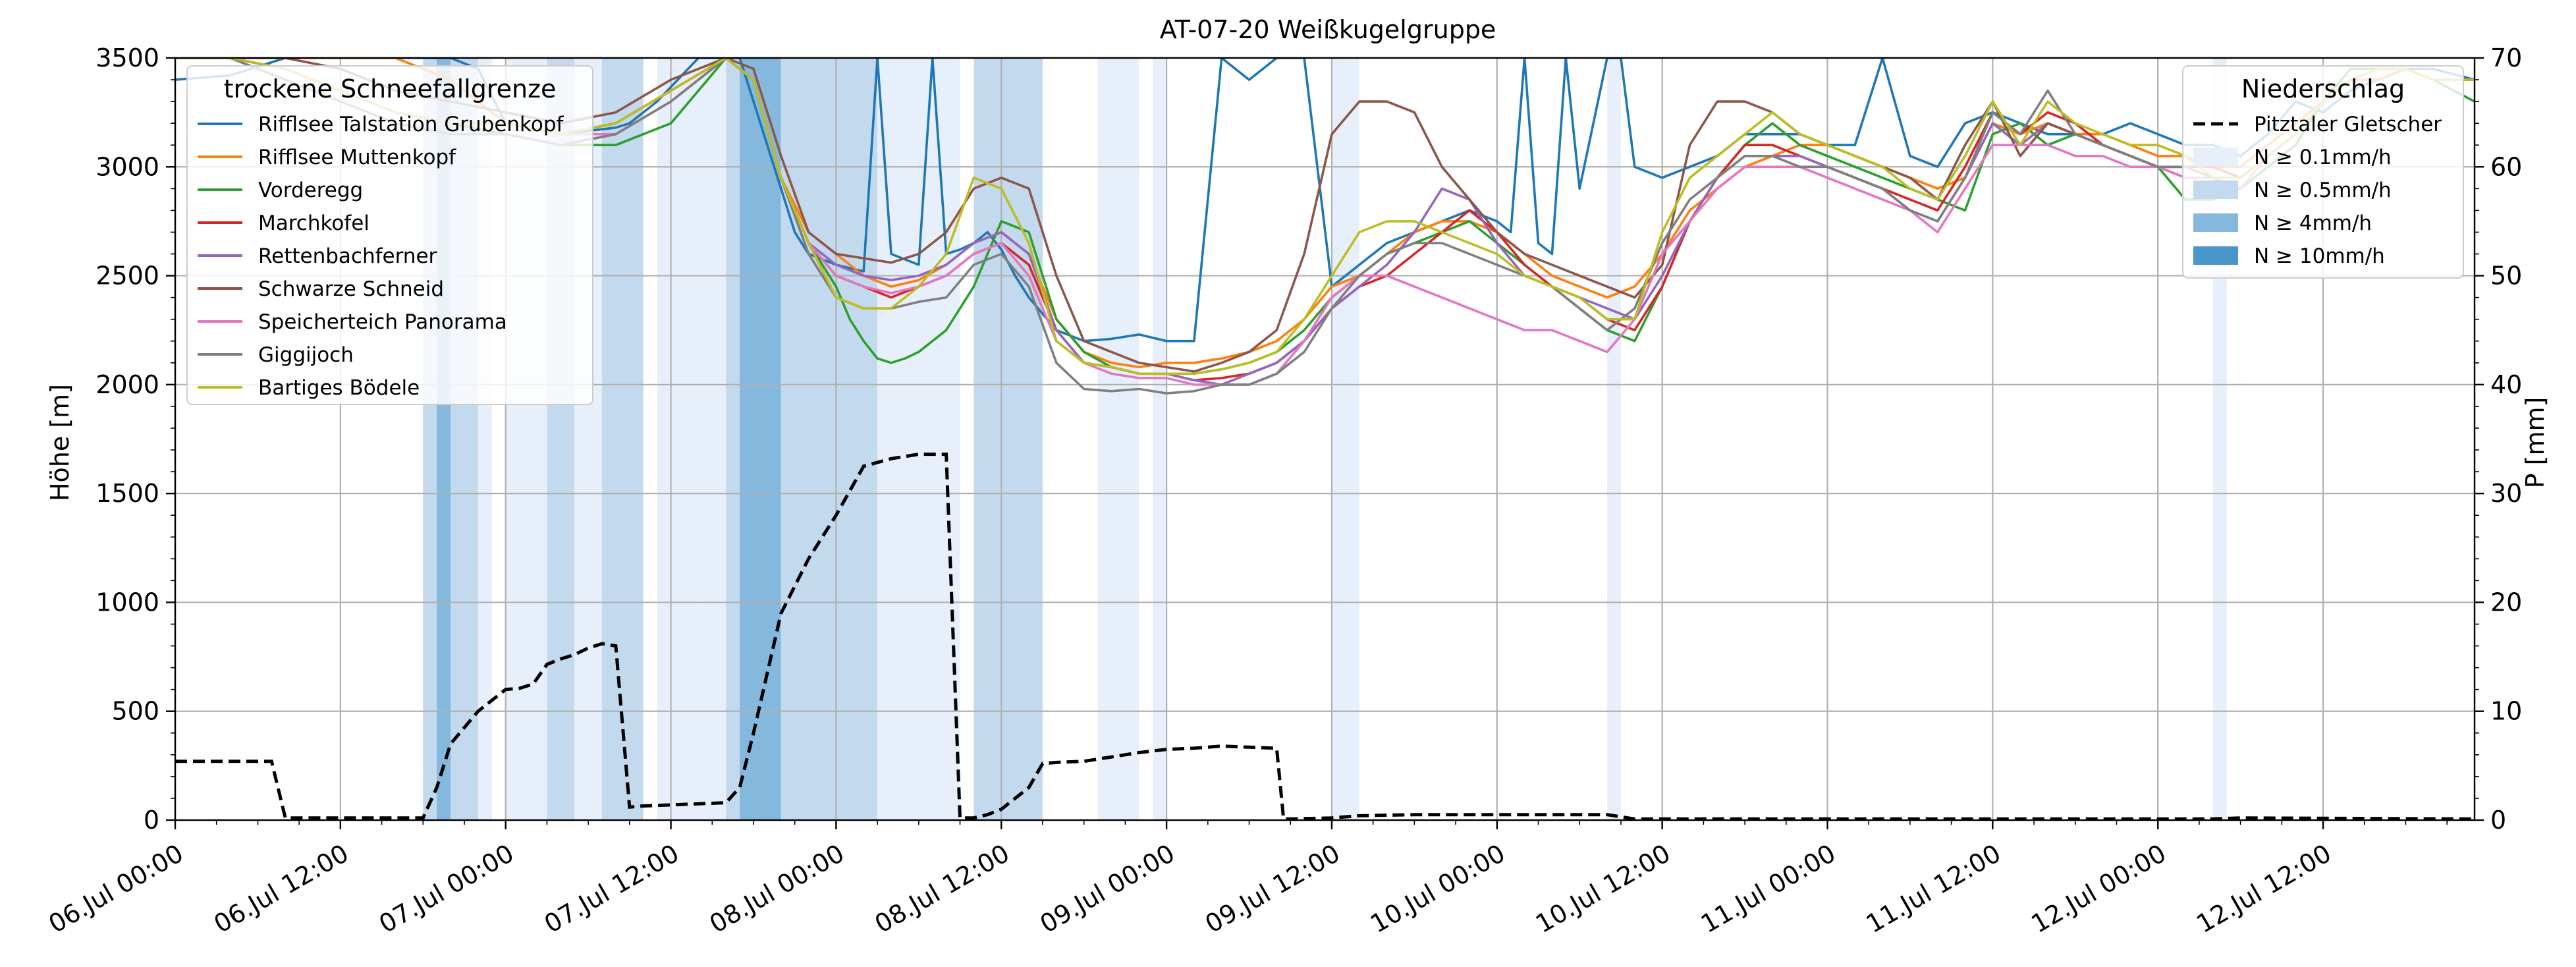 This screenshot has height=967, width=2576. What do you see at coordinates (127, 494) in the screenshot?
I see `y-tick-label-left-3: 1500` at bounding box center [127, 494].